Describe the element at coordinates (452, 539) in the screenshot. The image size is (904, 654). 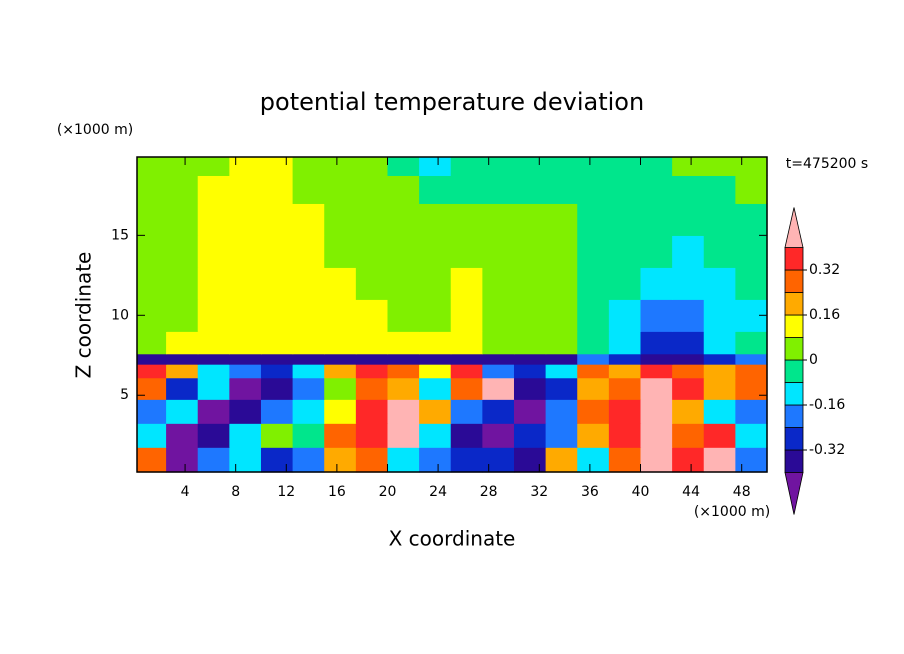
I see `x-axis-label: X coordinate` at that location.